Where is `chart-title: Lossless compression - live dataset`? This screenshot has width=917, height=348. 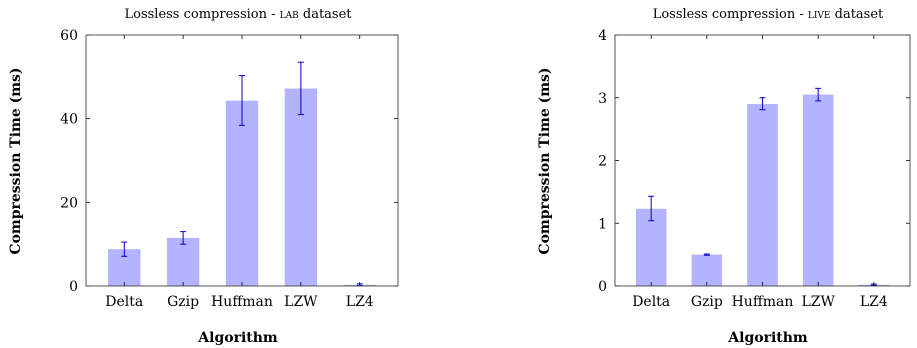 chart-title: Lossless compression - live dataset is located at coordinates (768, 14).